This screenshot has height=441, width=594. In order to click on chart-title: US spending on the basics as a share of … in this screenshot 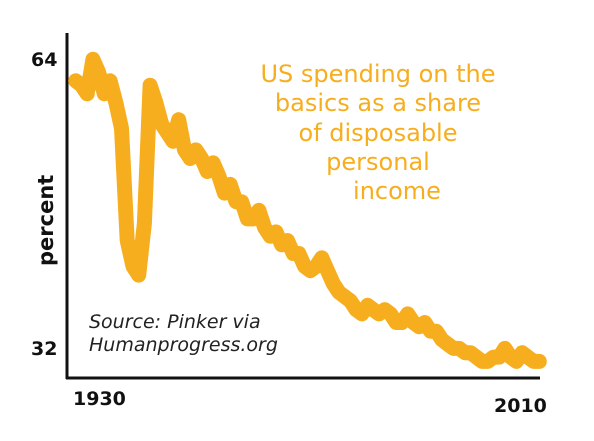, I will do `click(377, 132)`.